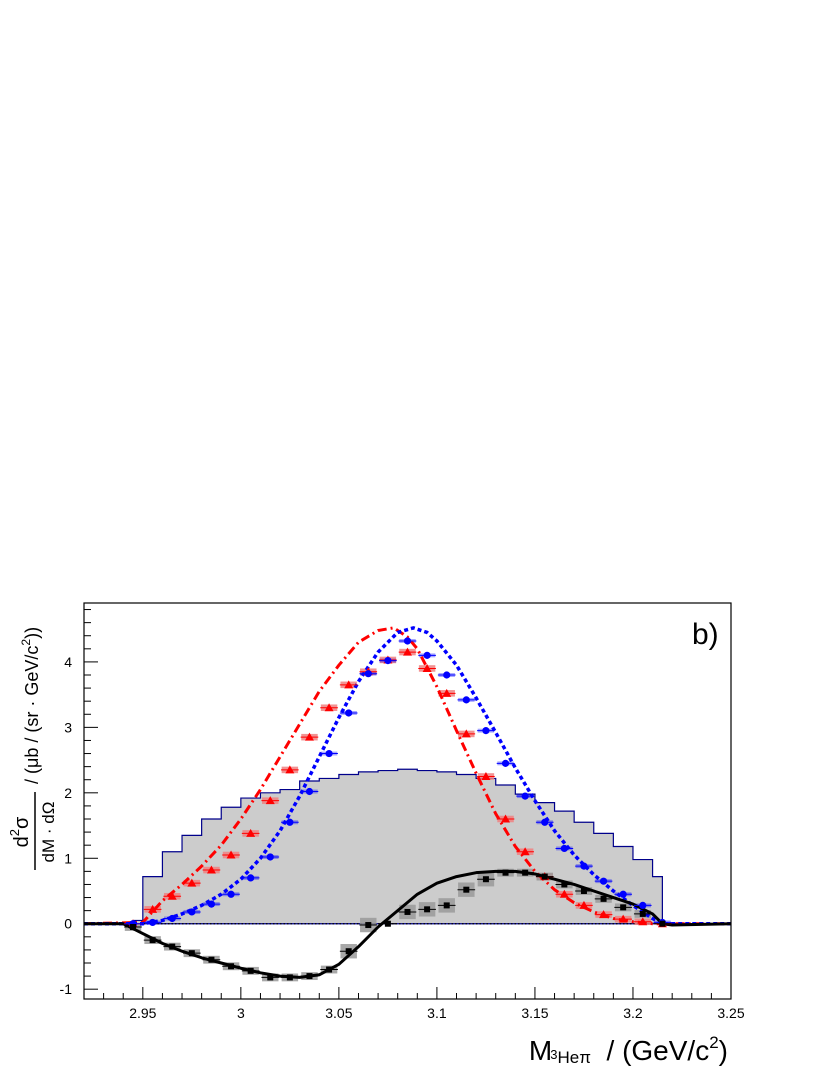 The height and width of the screenshot is (1075, 830). I want to click on y-tick-label: -1, so click(66, 989).